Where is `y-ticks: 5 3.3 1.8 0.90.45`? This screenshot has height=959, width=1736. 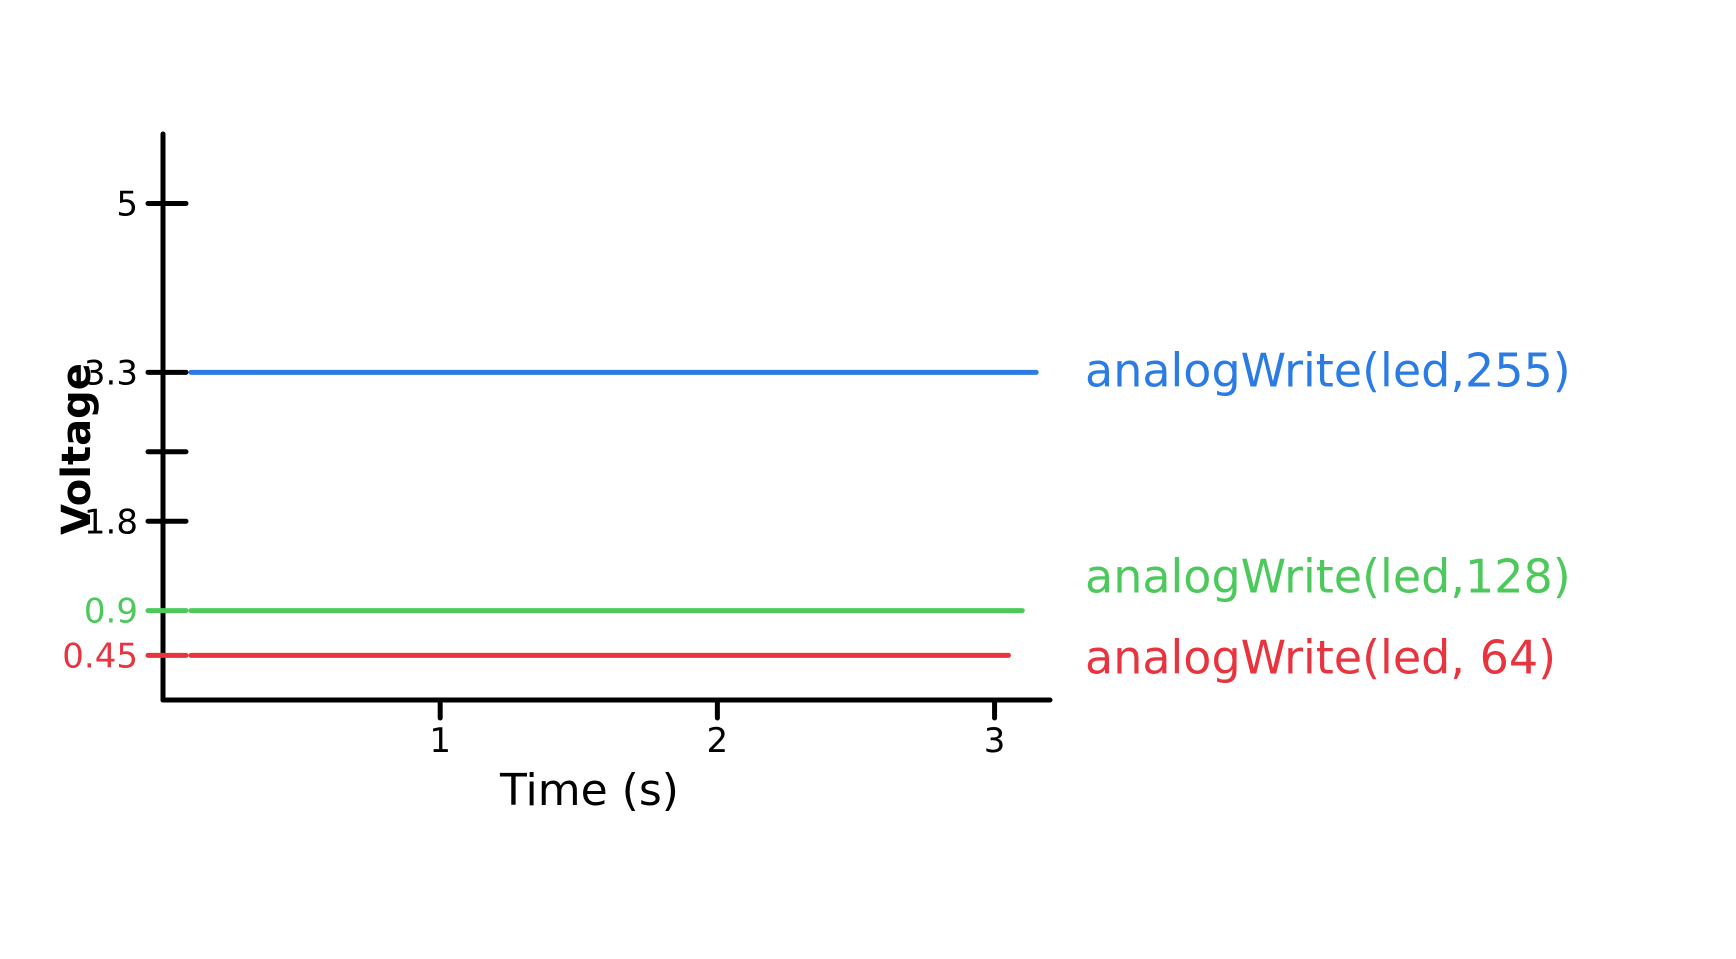 y-ticks: 5 3.3 1.8 0.90.45 is located at coordinates (125, 430).